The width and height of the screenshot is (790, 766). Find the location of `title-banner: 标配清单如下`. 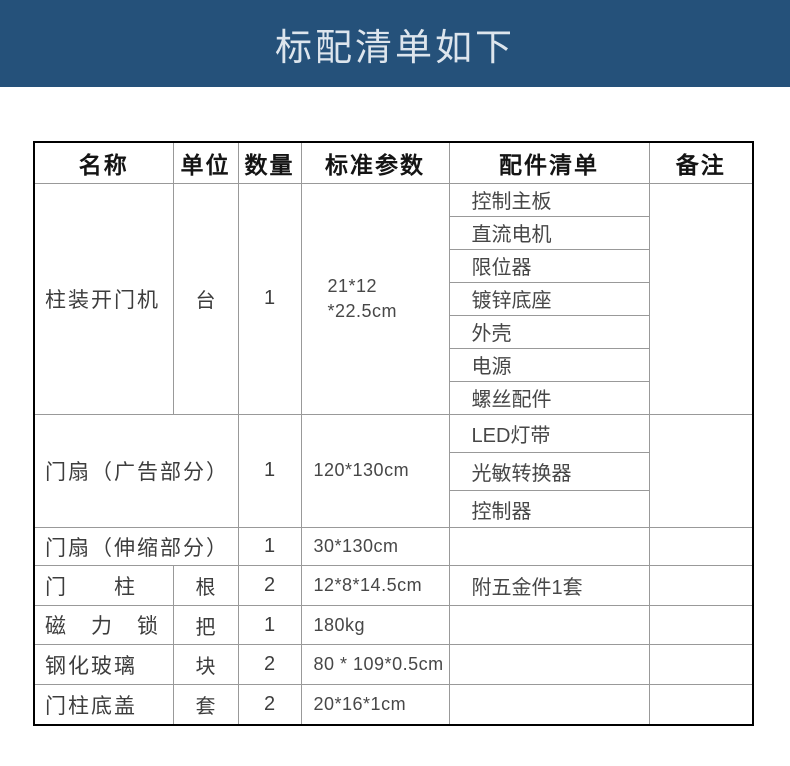

title-banner: 标配清单如下 is located at coordinates (395, 43).